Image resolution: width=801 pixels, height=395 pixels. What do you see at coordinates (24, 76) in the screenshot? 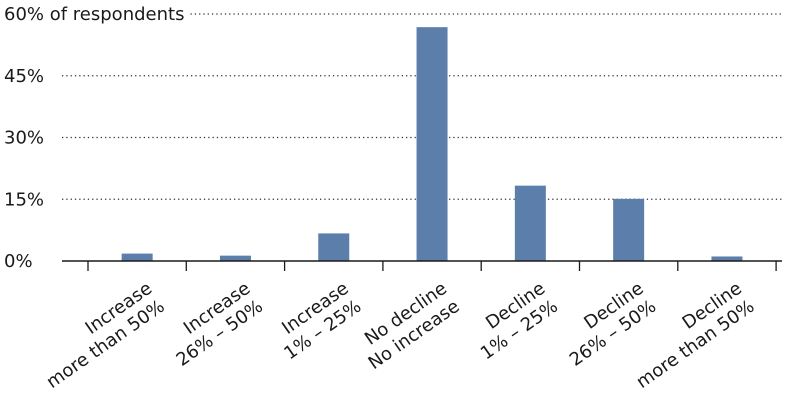
I see `y-tick-label: 45%` at bounding box center [24, 76].